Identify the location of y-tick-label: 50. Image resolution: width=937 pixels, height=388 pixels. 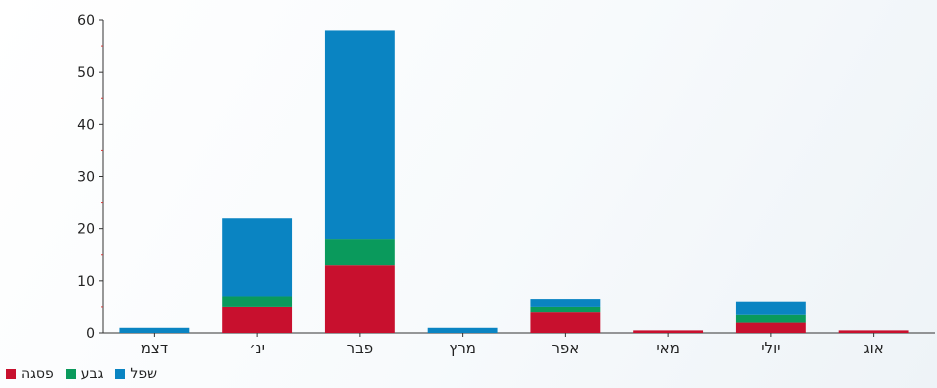
(86, 73).